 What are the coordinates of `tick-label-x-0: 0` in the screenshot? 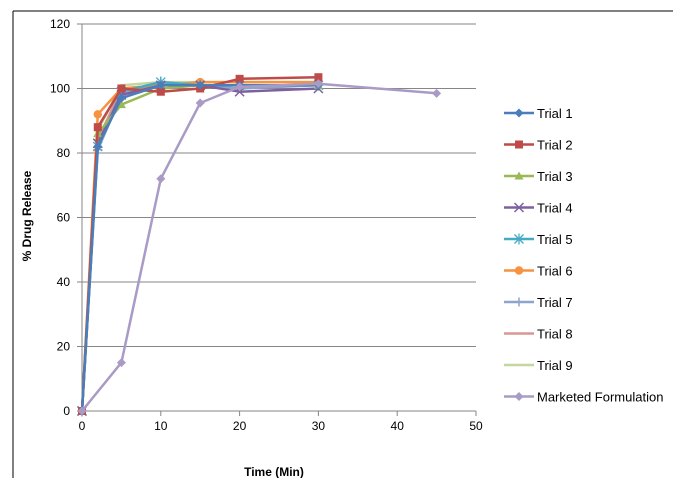 It's located at (82, 426).